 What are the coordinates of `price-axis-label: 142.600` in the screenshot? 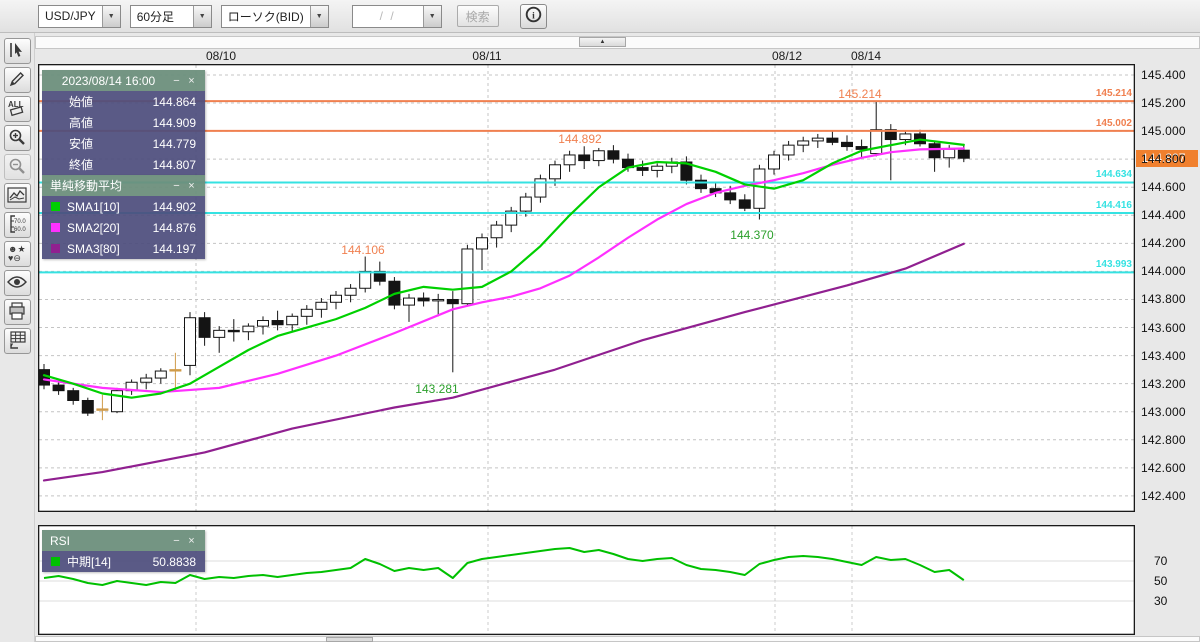 It's located at (1163, 467).